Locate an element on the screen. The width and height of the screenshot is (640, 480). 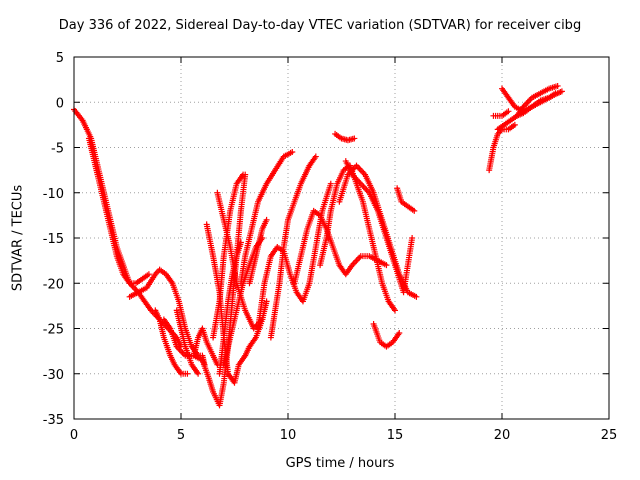
x-tick-label: 15 is located at coordinates (395, 435).